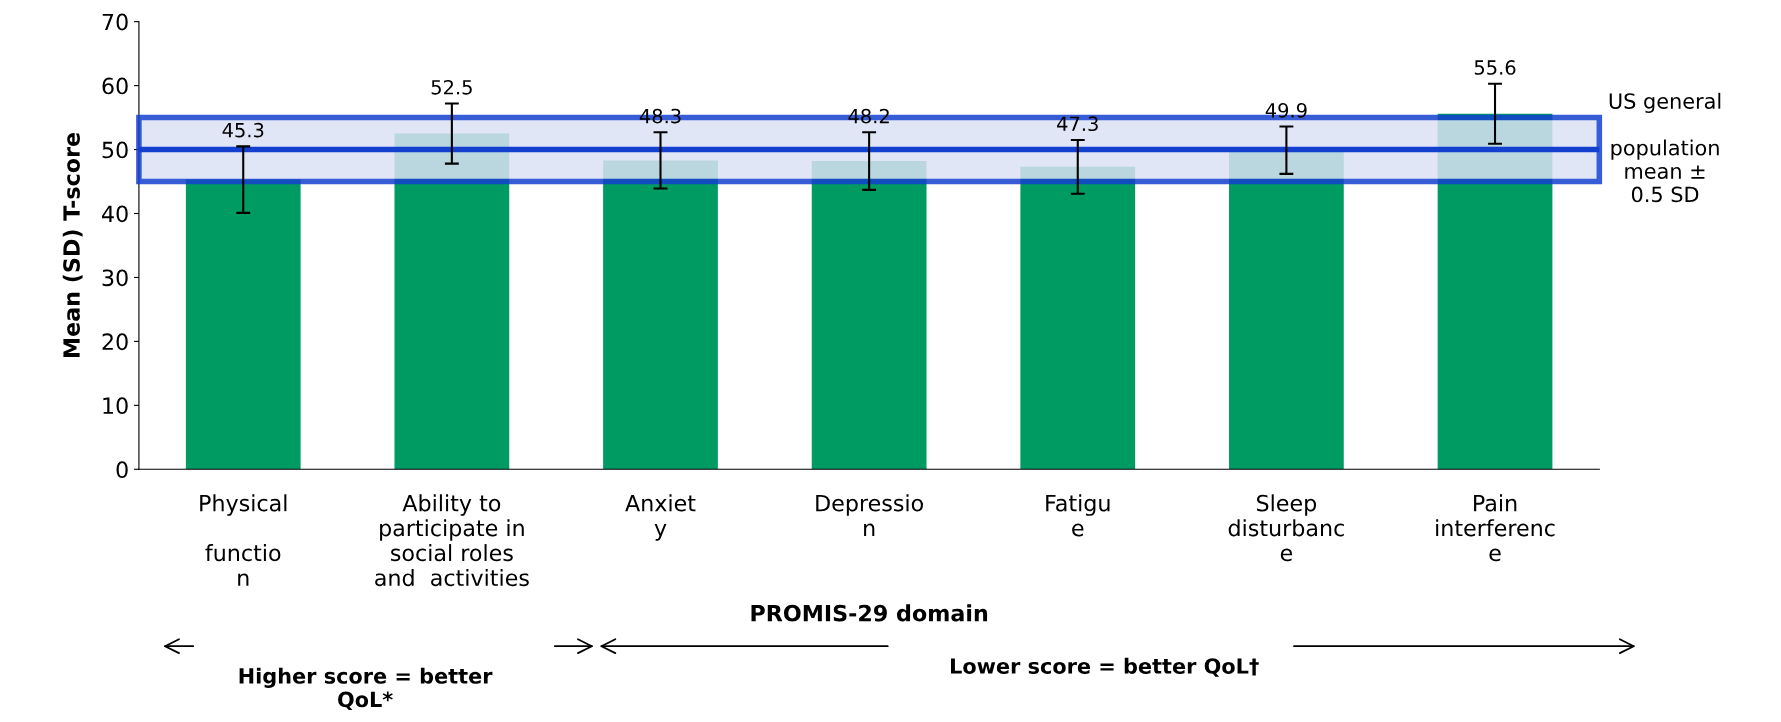 This screenshot has width=1781, height=722. I want to click on x-tick-label: Fatigu e, so click(1078, 515).